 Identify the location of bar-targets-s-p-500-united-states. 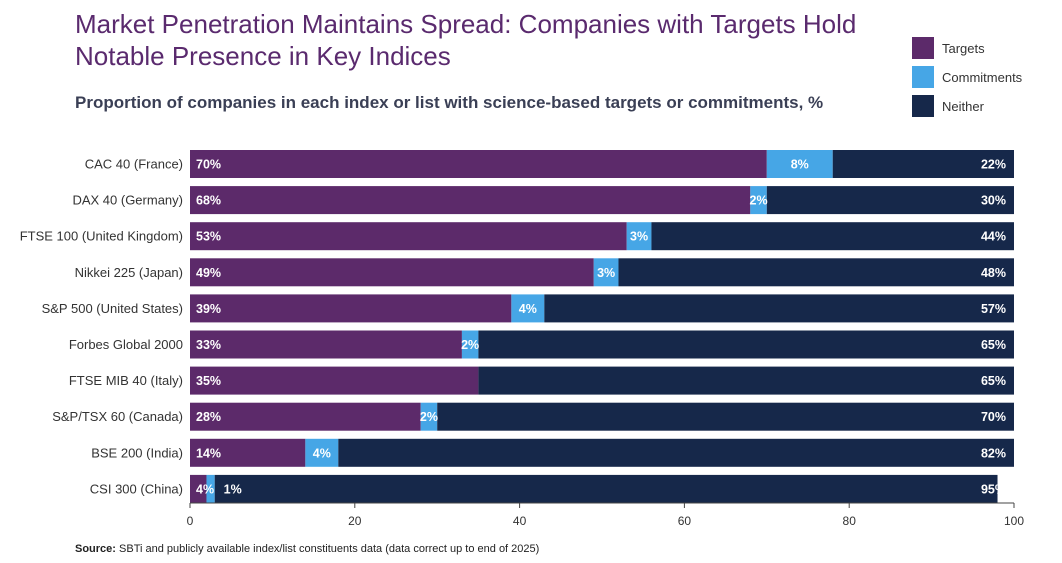
(351, 308).